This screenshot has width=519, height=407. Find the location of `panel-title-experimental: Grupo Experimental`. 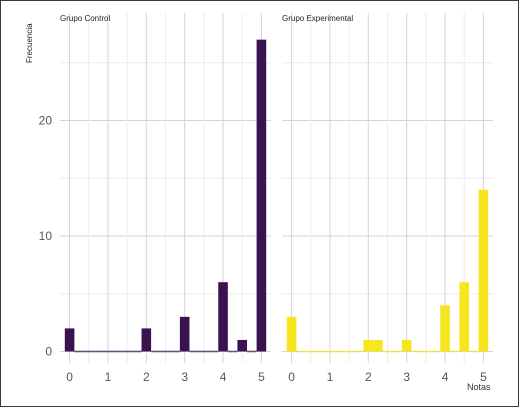

panel-title-experimental: Grupo Experimental is located at coordinates (317, 18).